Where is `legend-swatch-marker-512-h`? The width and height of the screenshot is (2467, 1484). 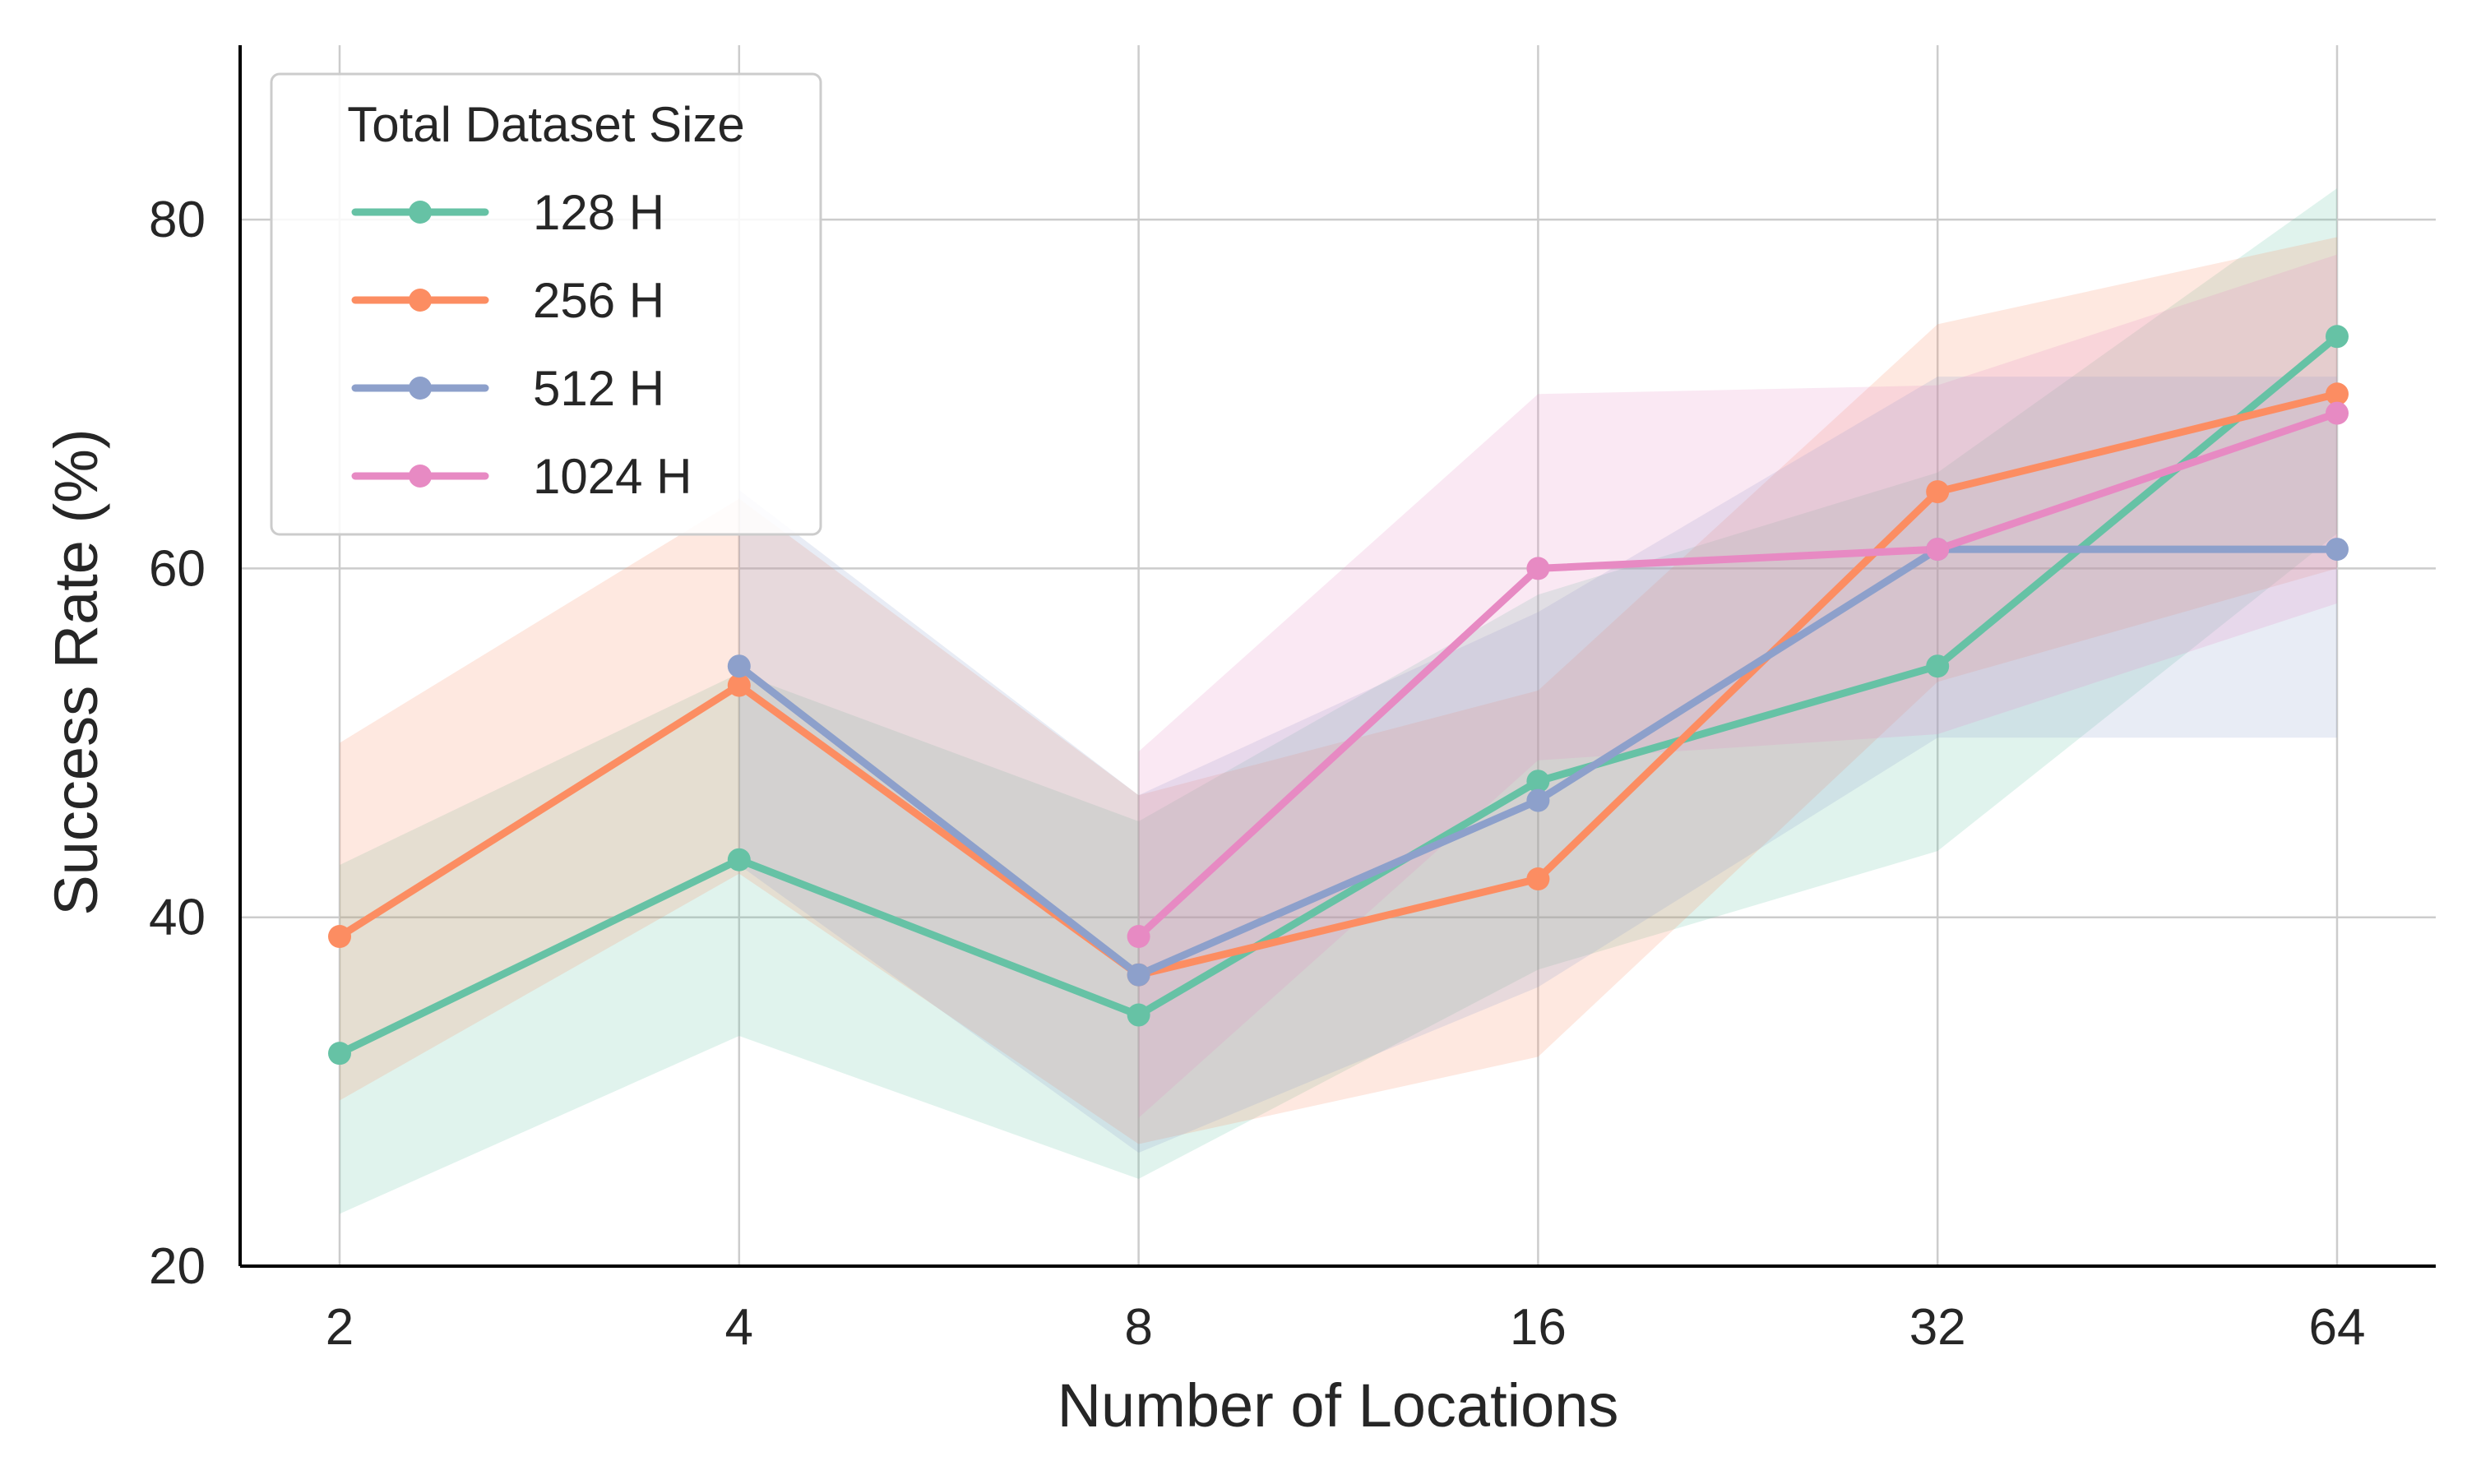 legend-swatch-marker-512-h is located at coordinates (420, 388).